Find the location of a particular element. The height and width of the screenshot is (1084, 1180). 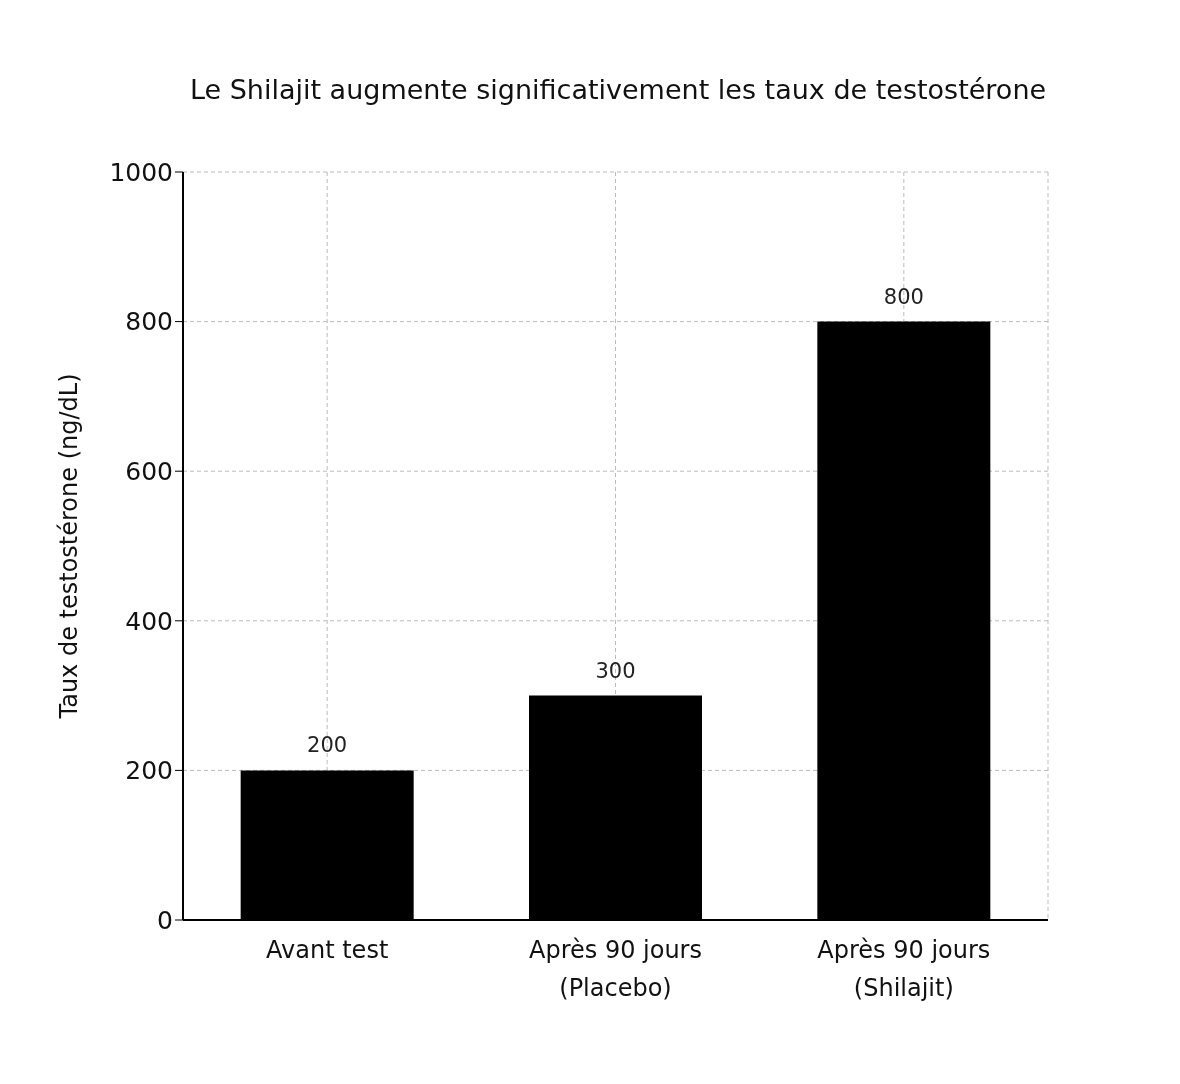

x-tick-label: Après 90 jours (Shilajit) is located at coordinates (904, 969).